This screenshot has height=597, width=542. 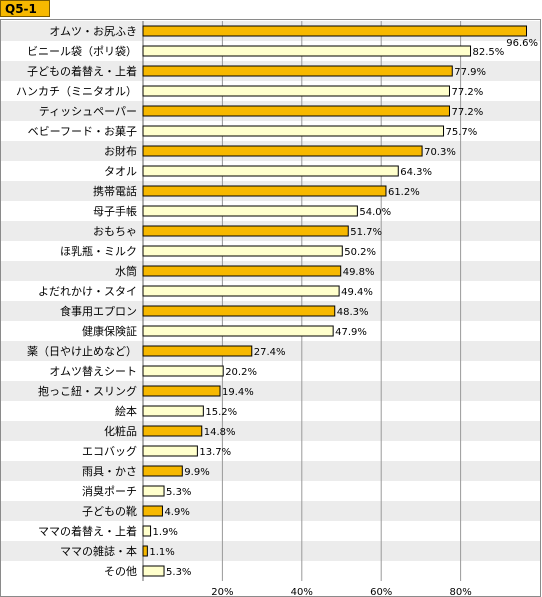 I want to click on category-label: 子どもの着替え・上着, so click(x=82, y=71).